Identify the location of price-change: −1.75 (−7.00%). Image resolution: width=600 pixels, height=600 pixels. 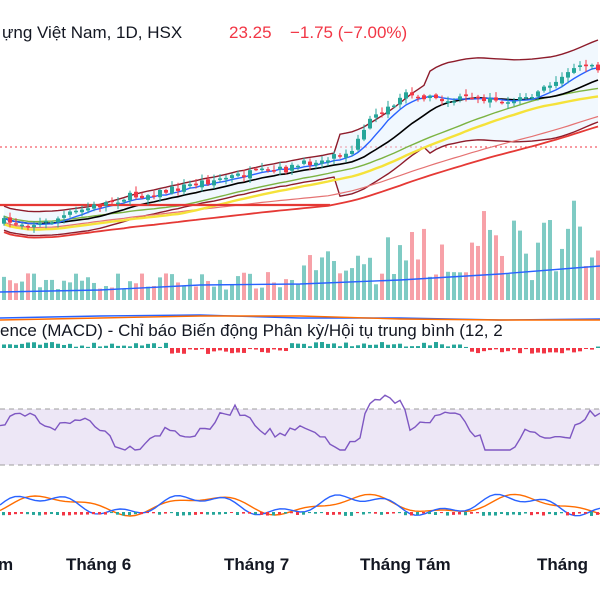
(348, 32).